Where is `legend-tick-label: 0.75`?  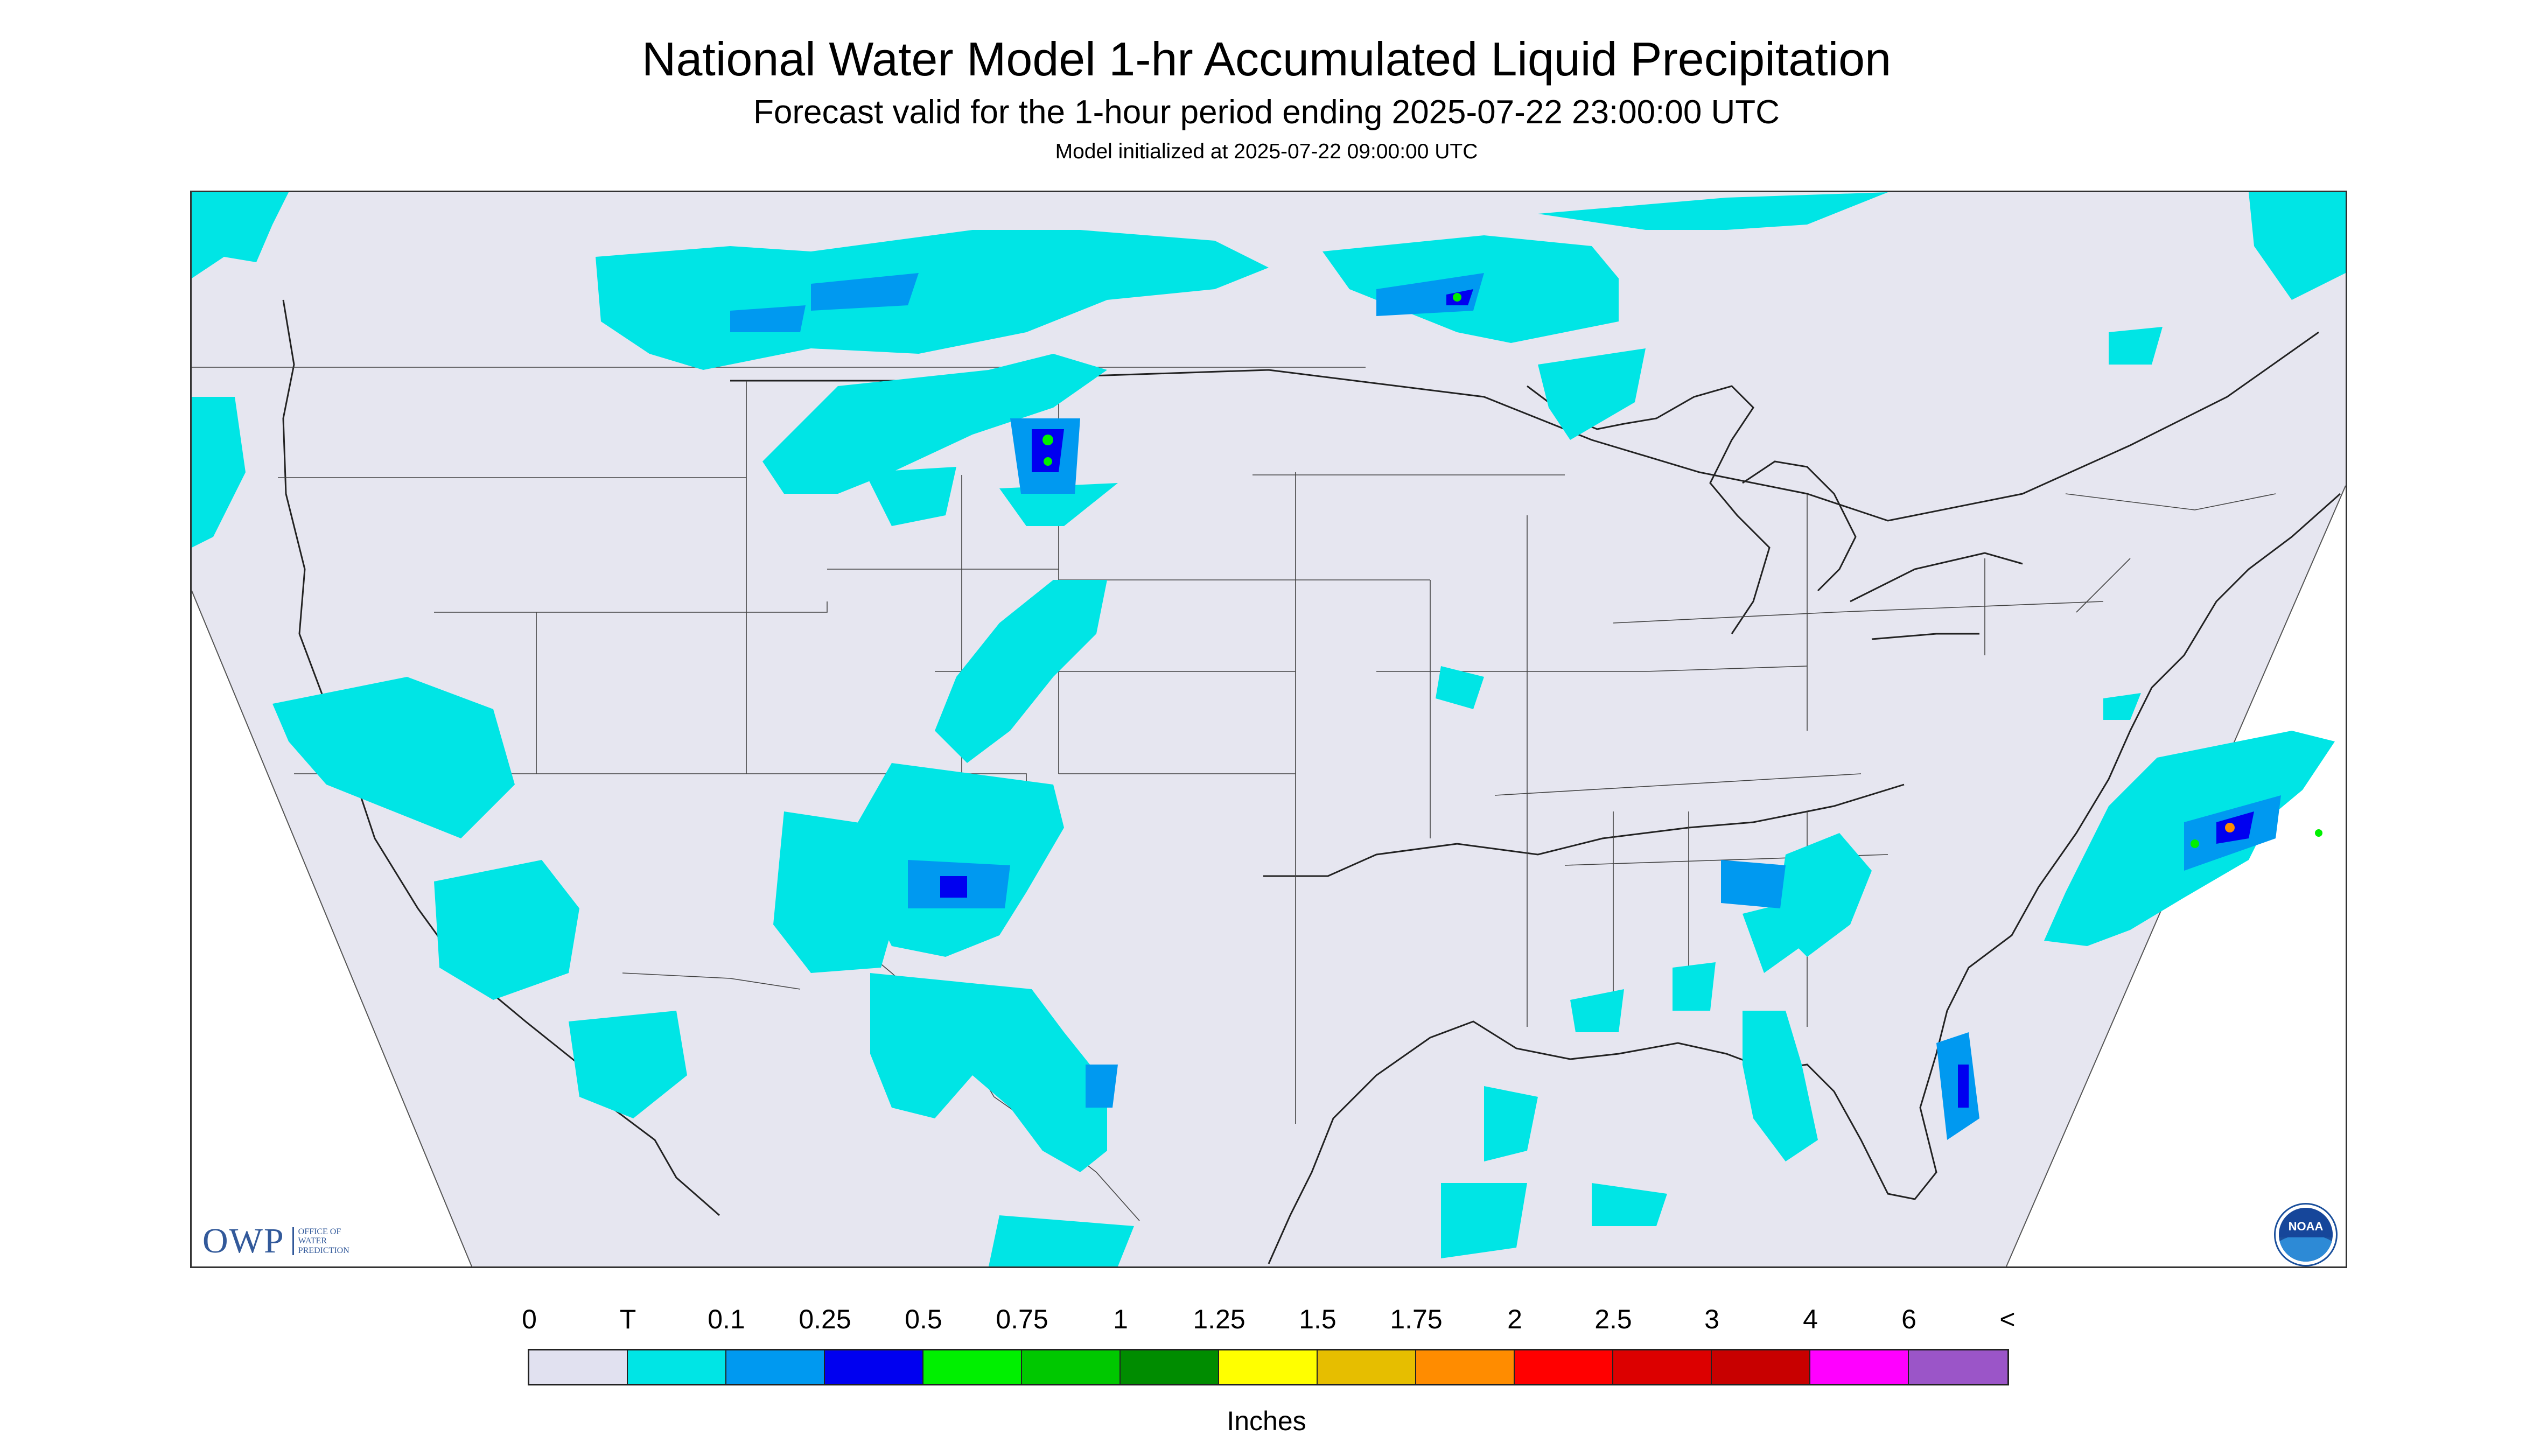 legend-tick-label: 0.75 is located at coordinates (1022, 1319).